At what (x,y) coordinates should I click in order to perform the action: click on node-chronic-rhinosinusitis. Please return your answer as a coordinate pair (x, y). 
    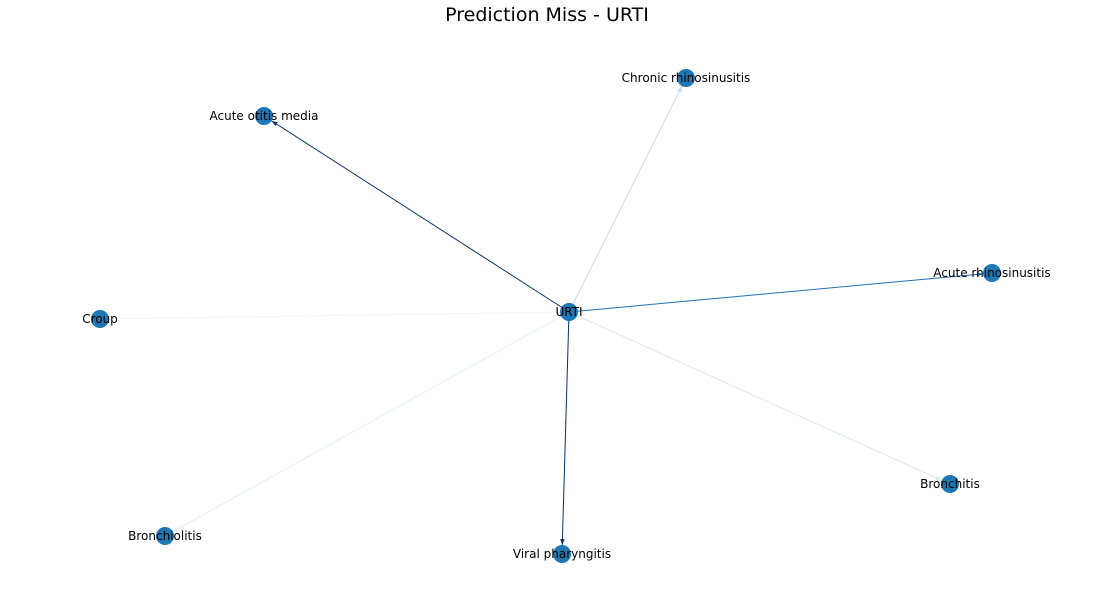
    Looking at the image, I should click on (686, 78).